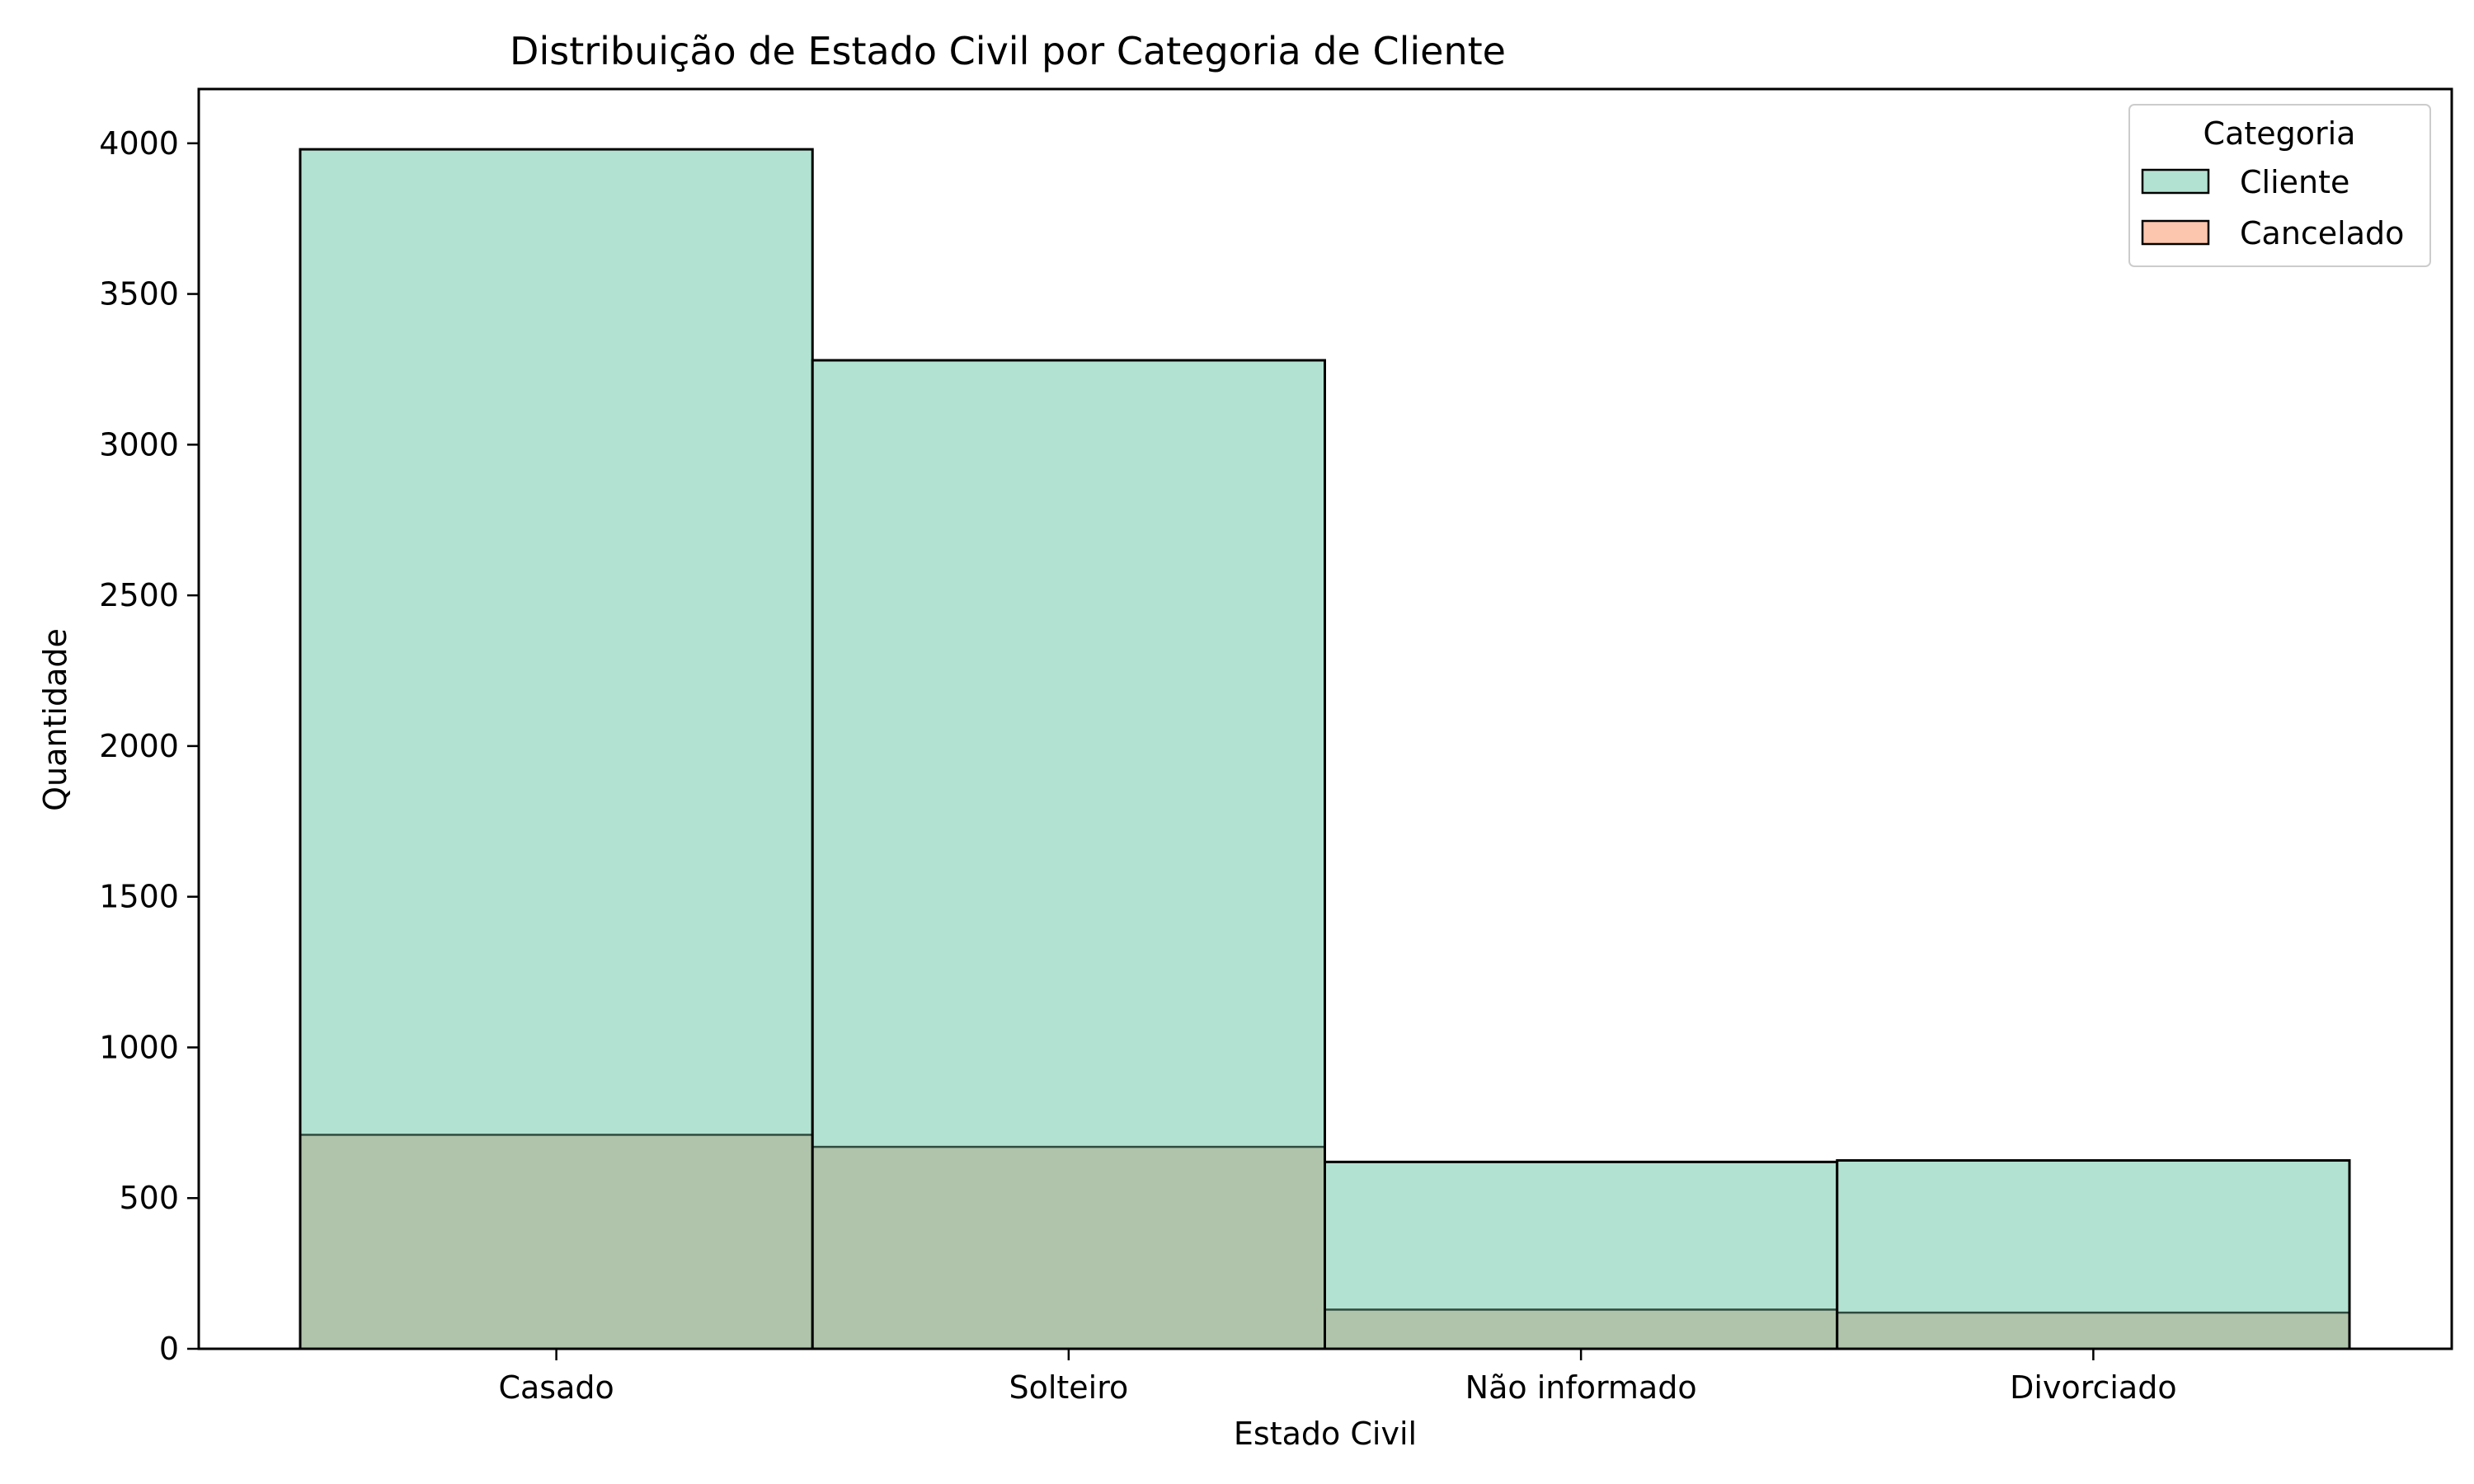 The height and width of the screenshot is (1484, 2474). I want to click on legend-label-cliente: Cliente, so click(2294, 182).